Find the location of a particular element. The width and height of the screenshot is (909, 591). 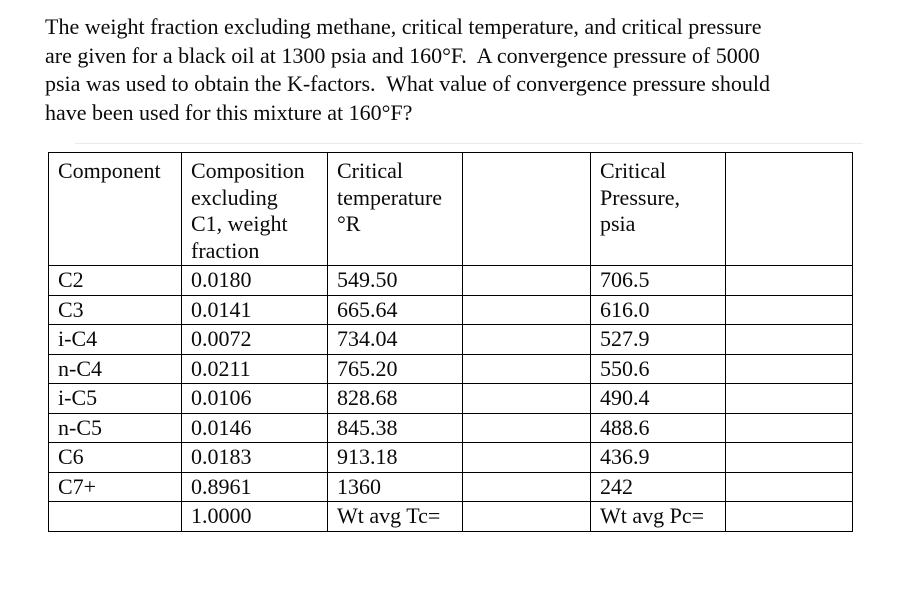

header-critical-temperature: Critical temperature °R is located at coordinates (395, 209).